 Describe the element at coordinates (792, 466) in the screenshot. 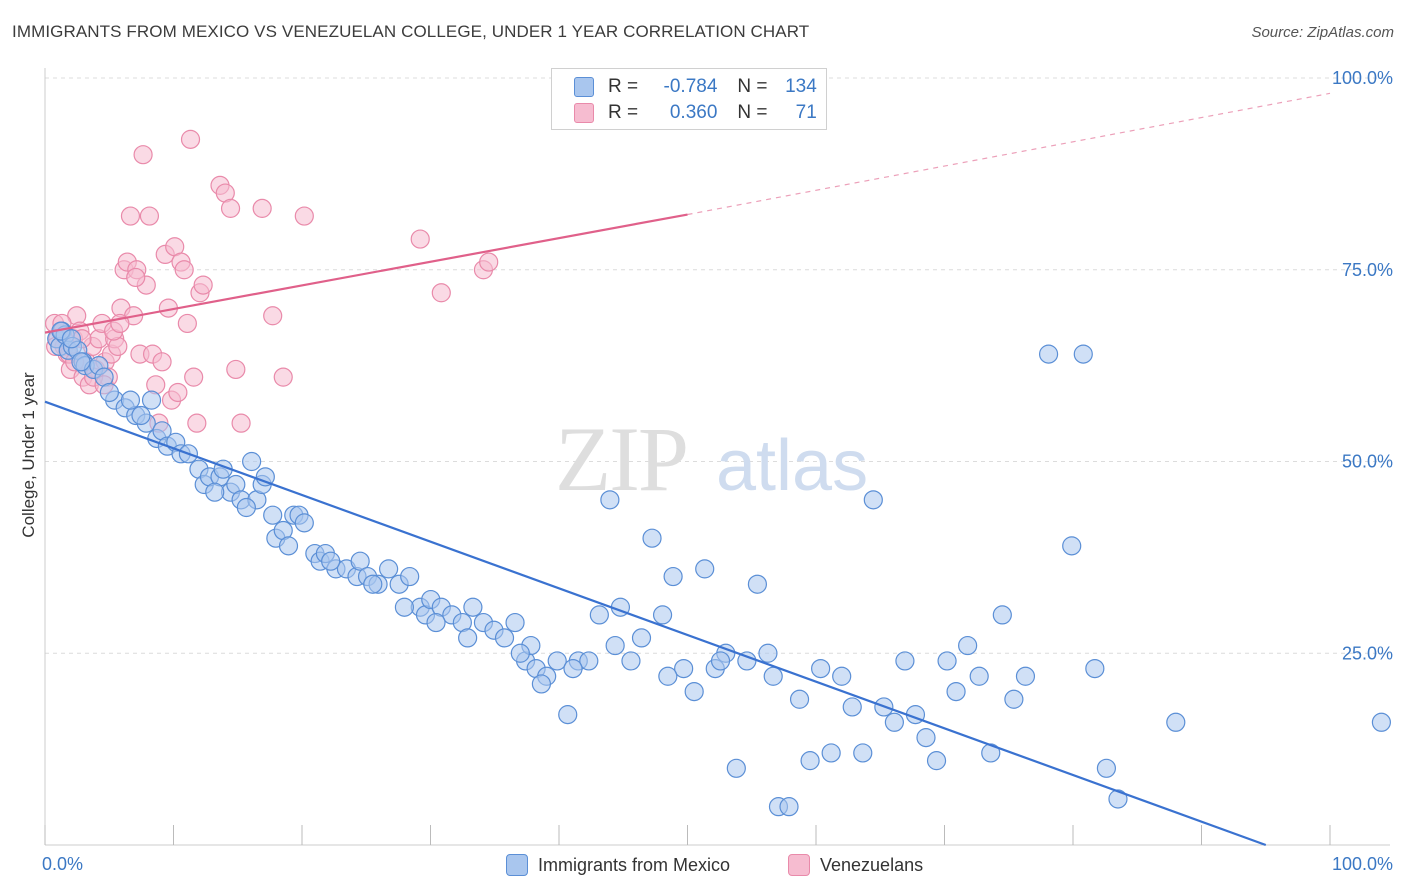

I see `watermark-atlas: atlas` at that location.